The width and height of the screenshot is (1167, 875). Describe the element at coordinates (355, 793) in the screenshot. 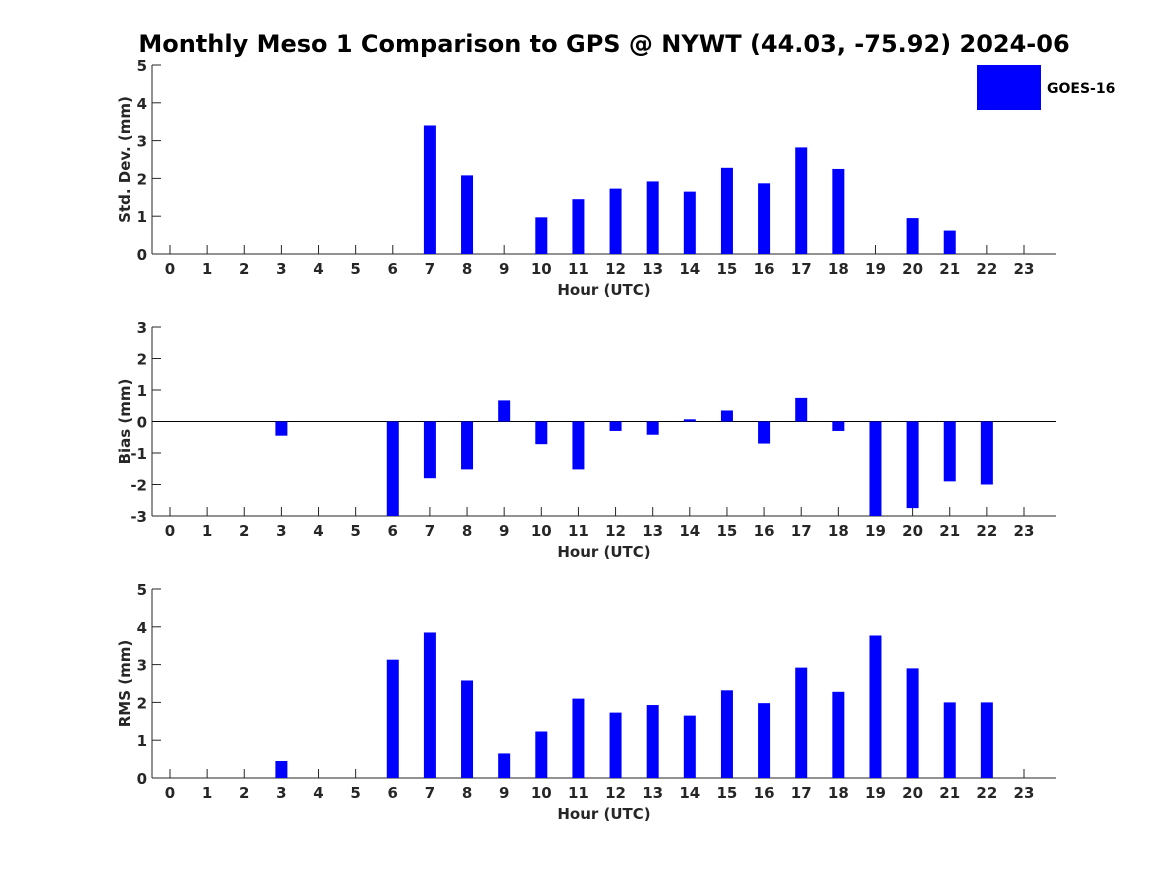

I see `x-tick-label: 5` at that location.